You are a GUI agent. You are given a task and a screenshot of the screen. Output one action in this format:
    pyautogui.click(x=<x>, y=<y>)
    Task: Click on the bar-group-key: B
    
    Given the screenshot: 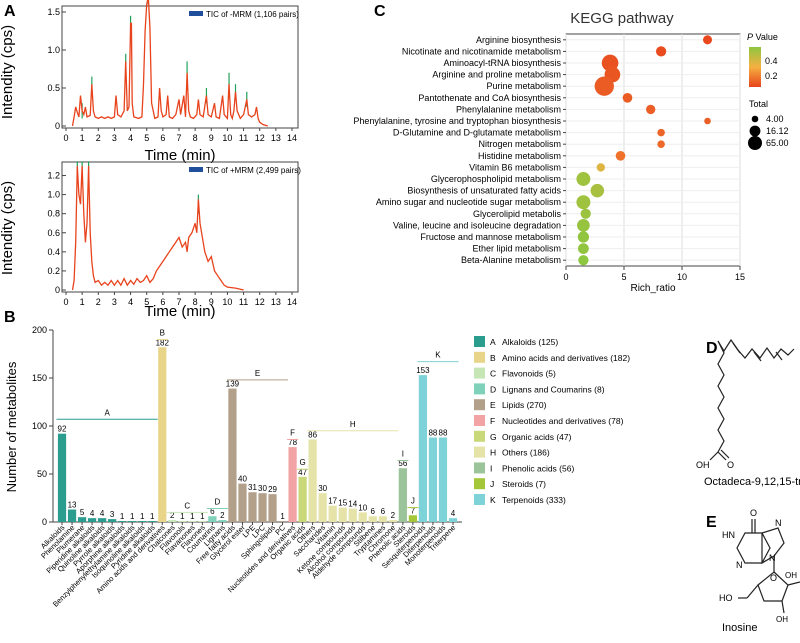 What is the action you would take?
    pyautogui.click(x=162, y=333)
    